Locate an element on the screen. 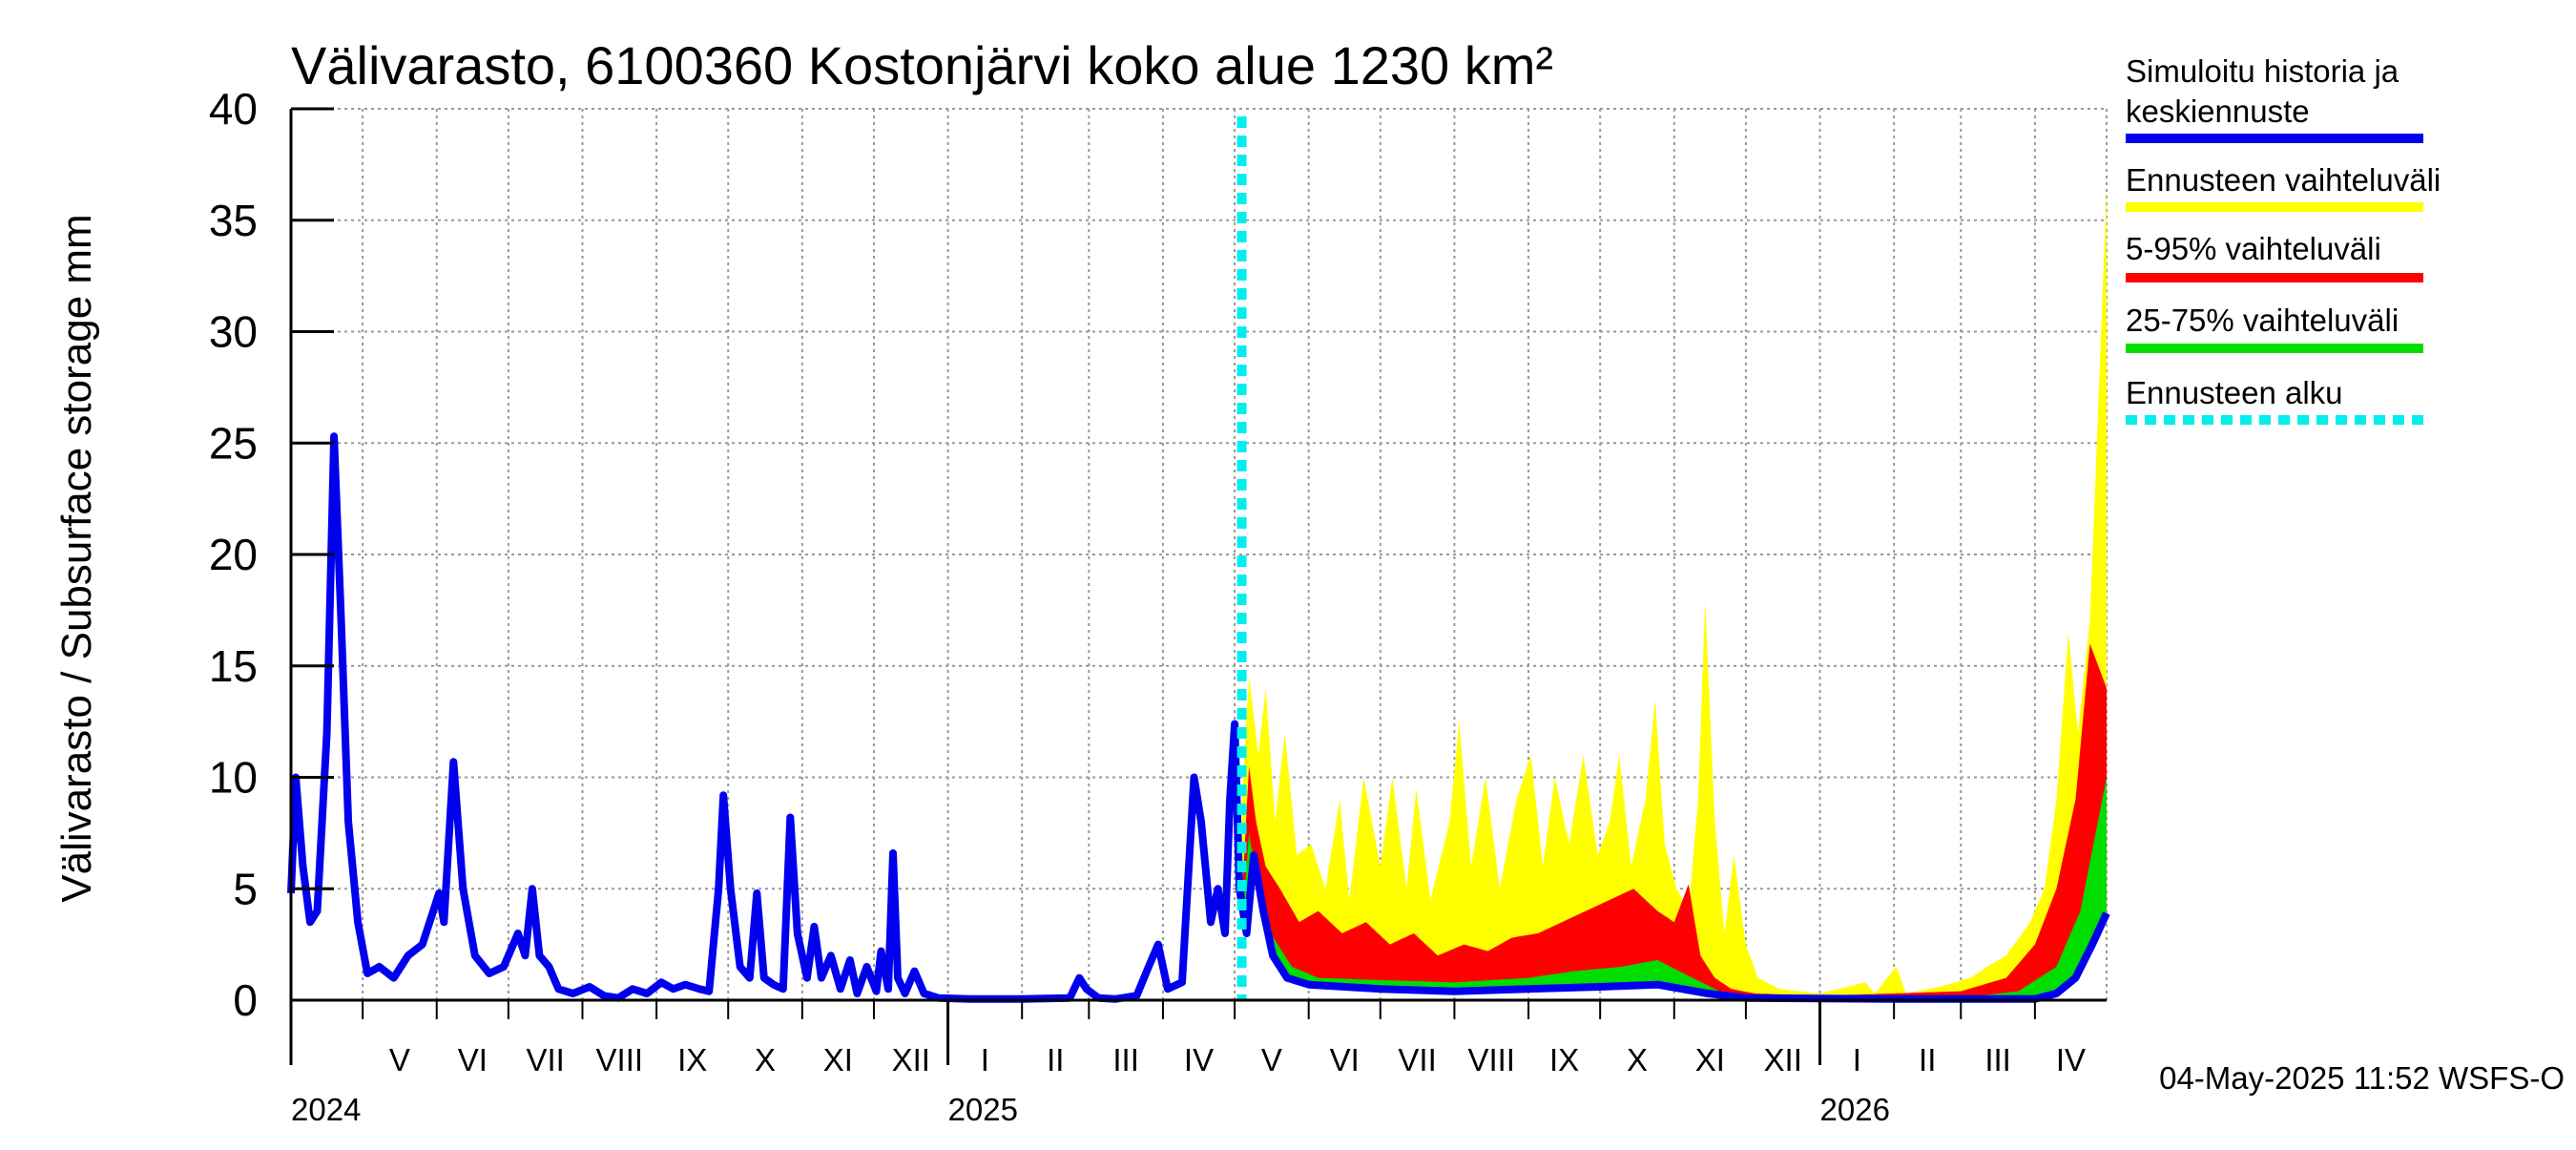 This screenshot has height=1150, width=2576. year-tick-label: 2024 is located at coordinates (326, 1109).